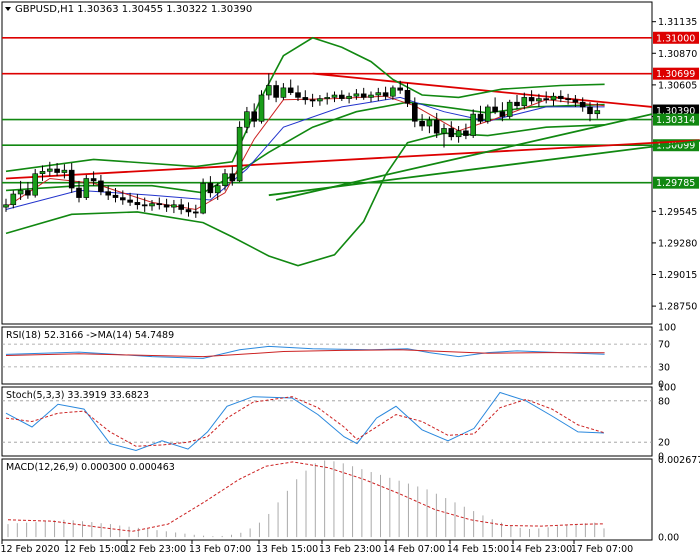 The height and width of the screenshot is (560, 700). I want to click on stoch-frame, so click(327, 421).